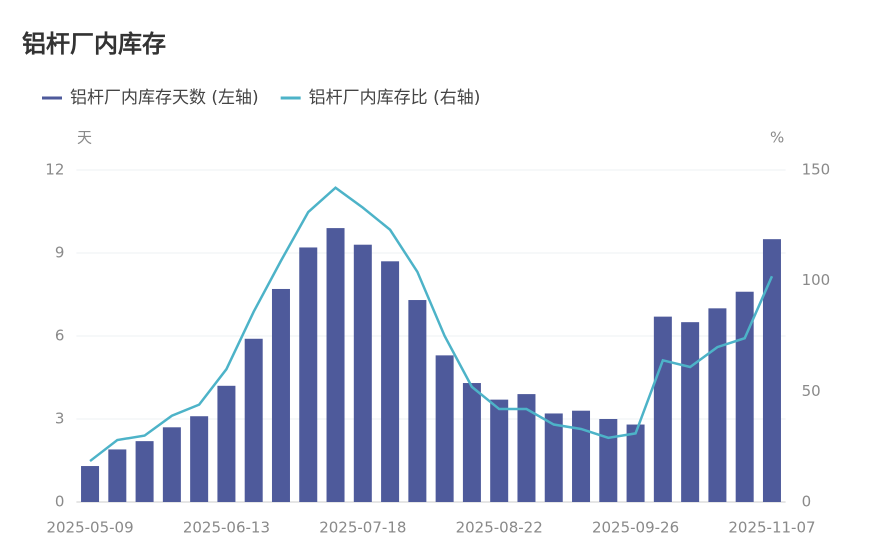 The image size is (890, 554). Describe the element at coordinates (635, 528) in the screenshot. I see `x-tick-label: 2025-09-26` at that location.